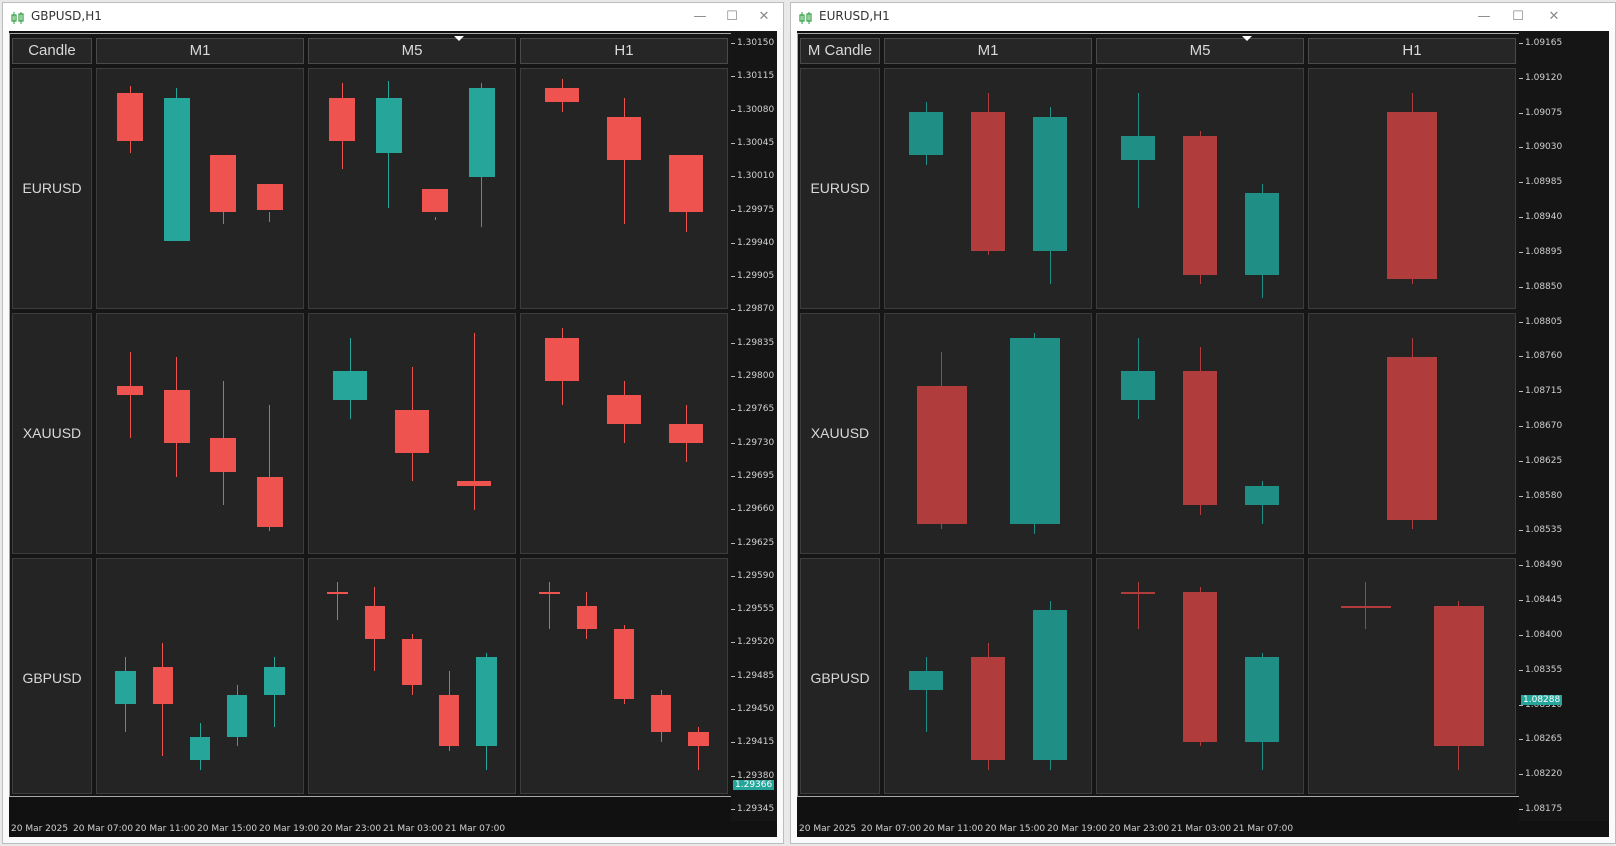  What do you see at coordinates (756, 109) in the screenshot?
I see `price-label: 1.30080` at bounding box center [756, 109].